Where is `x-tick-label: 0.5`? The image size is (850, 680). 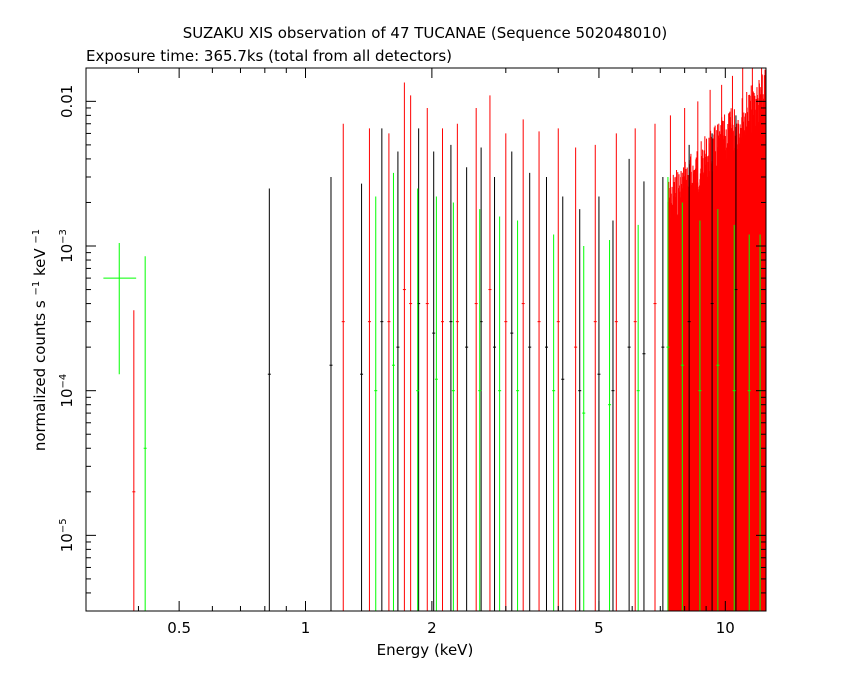
x-tick-label: 0.5 is located at coordinates (179, 628).